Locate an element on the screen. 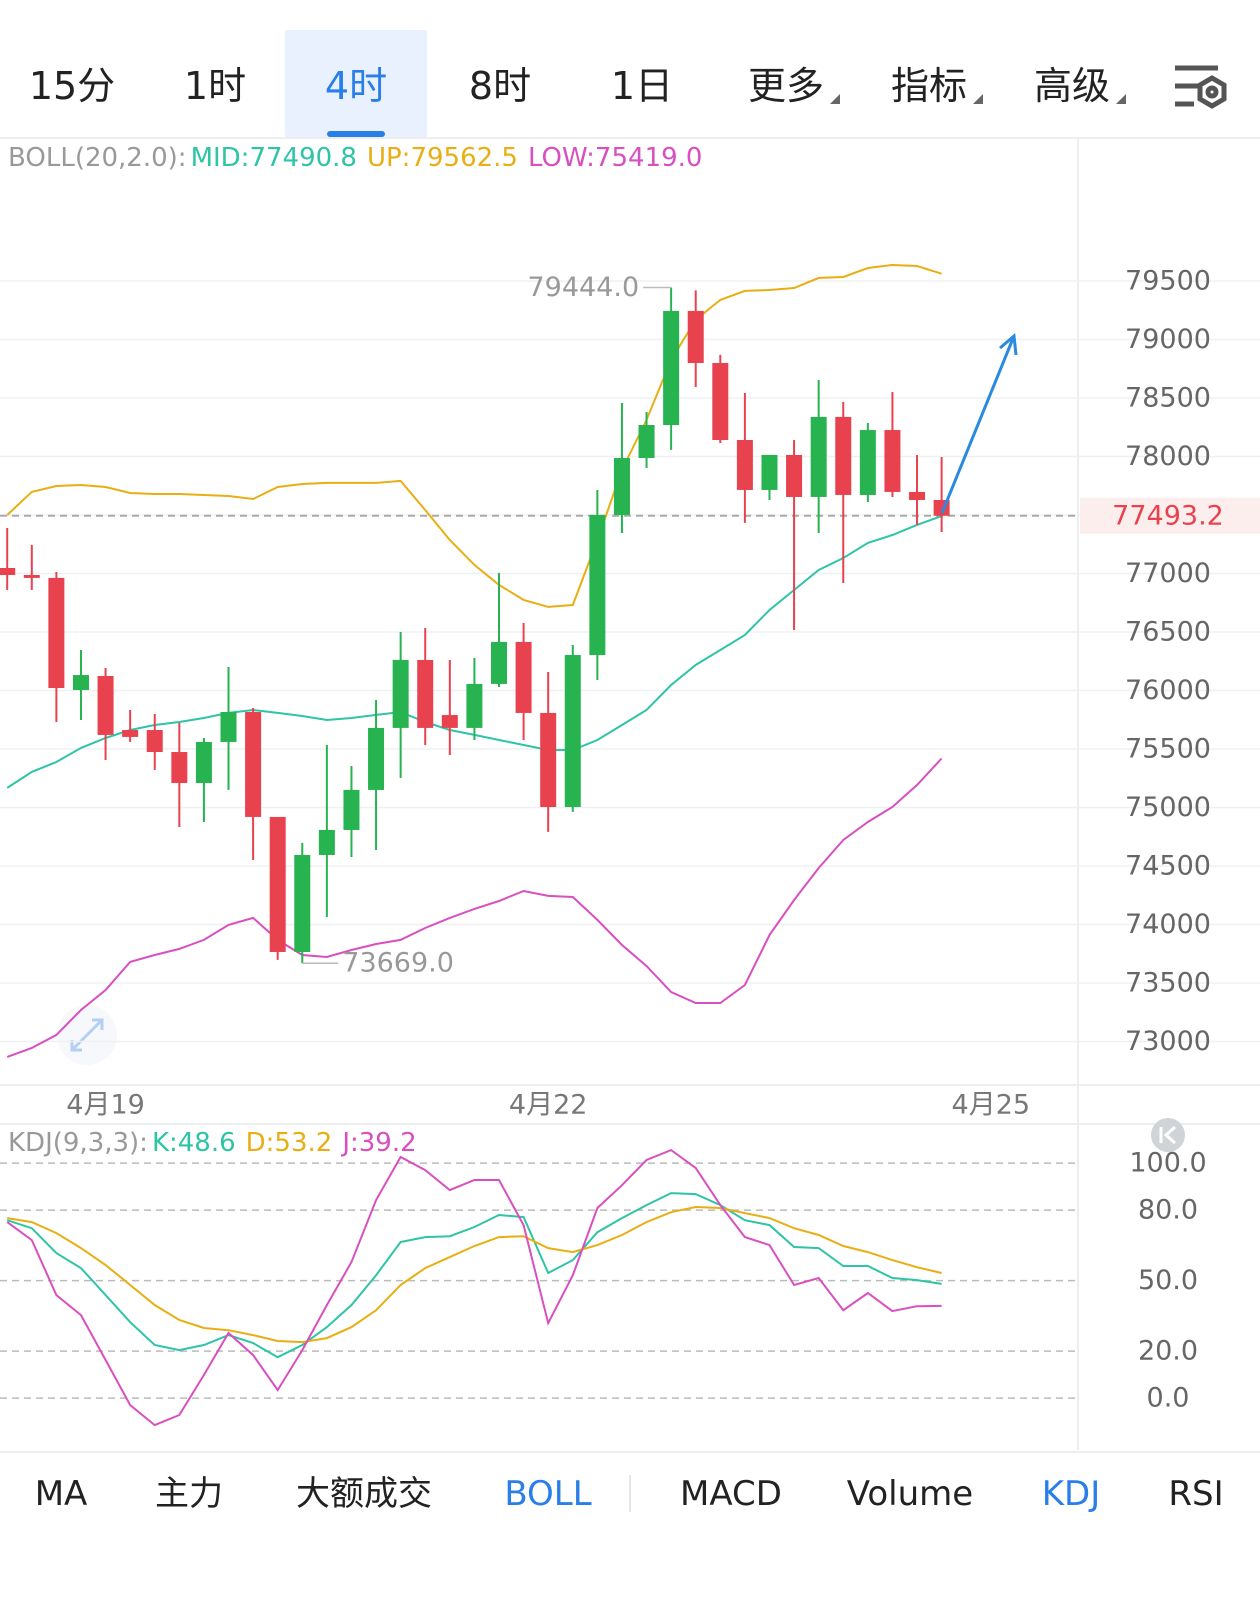 This screenshot has height=1606, width=1260. y-tick-label: 74000 is located at coordinates (1168, 924).